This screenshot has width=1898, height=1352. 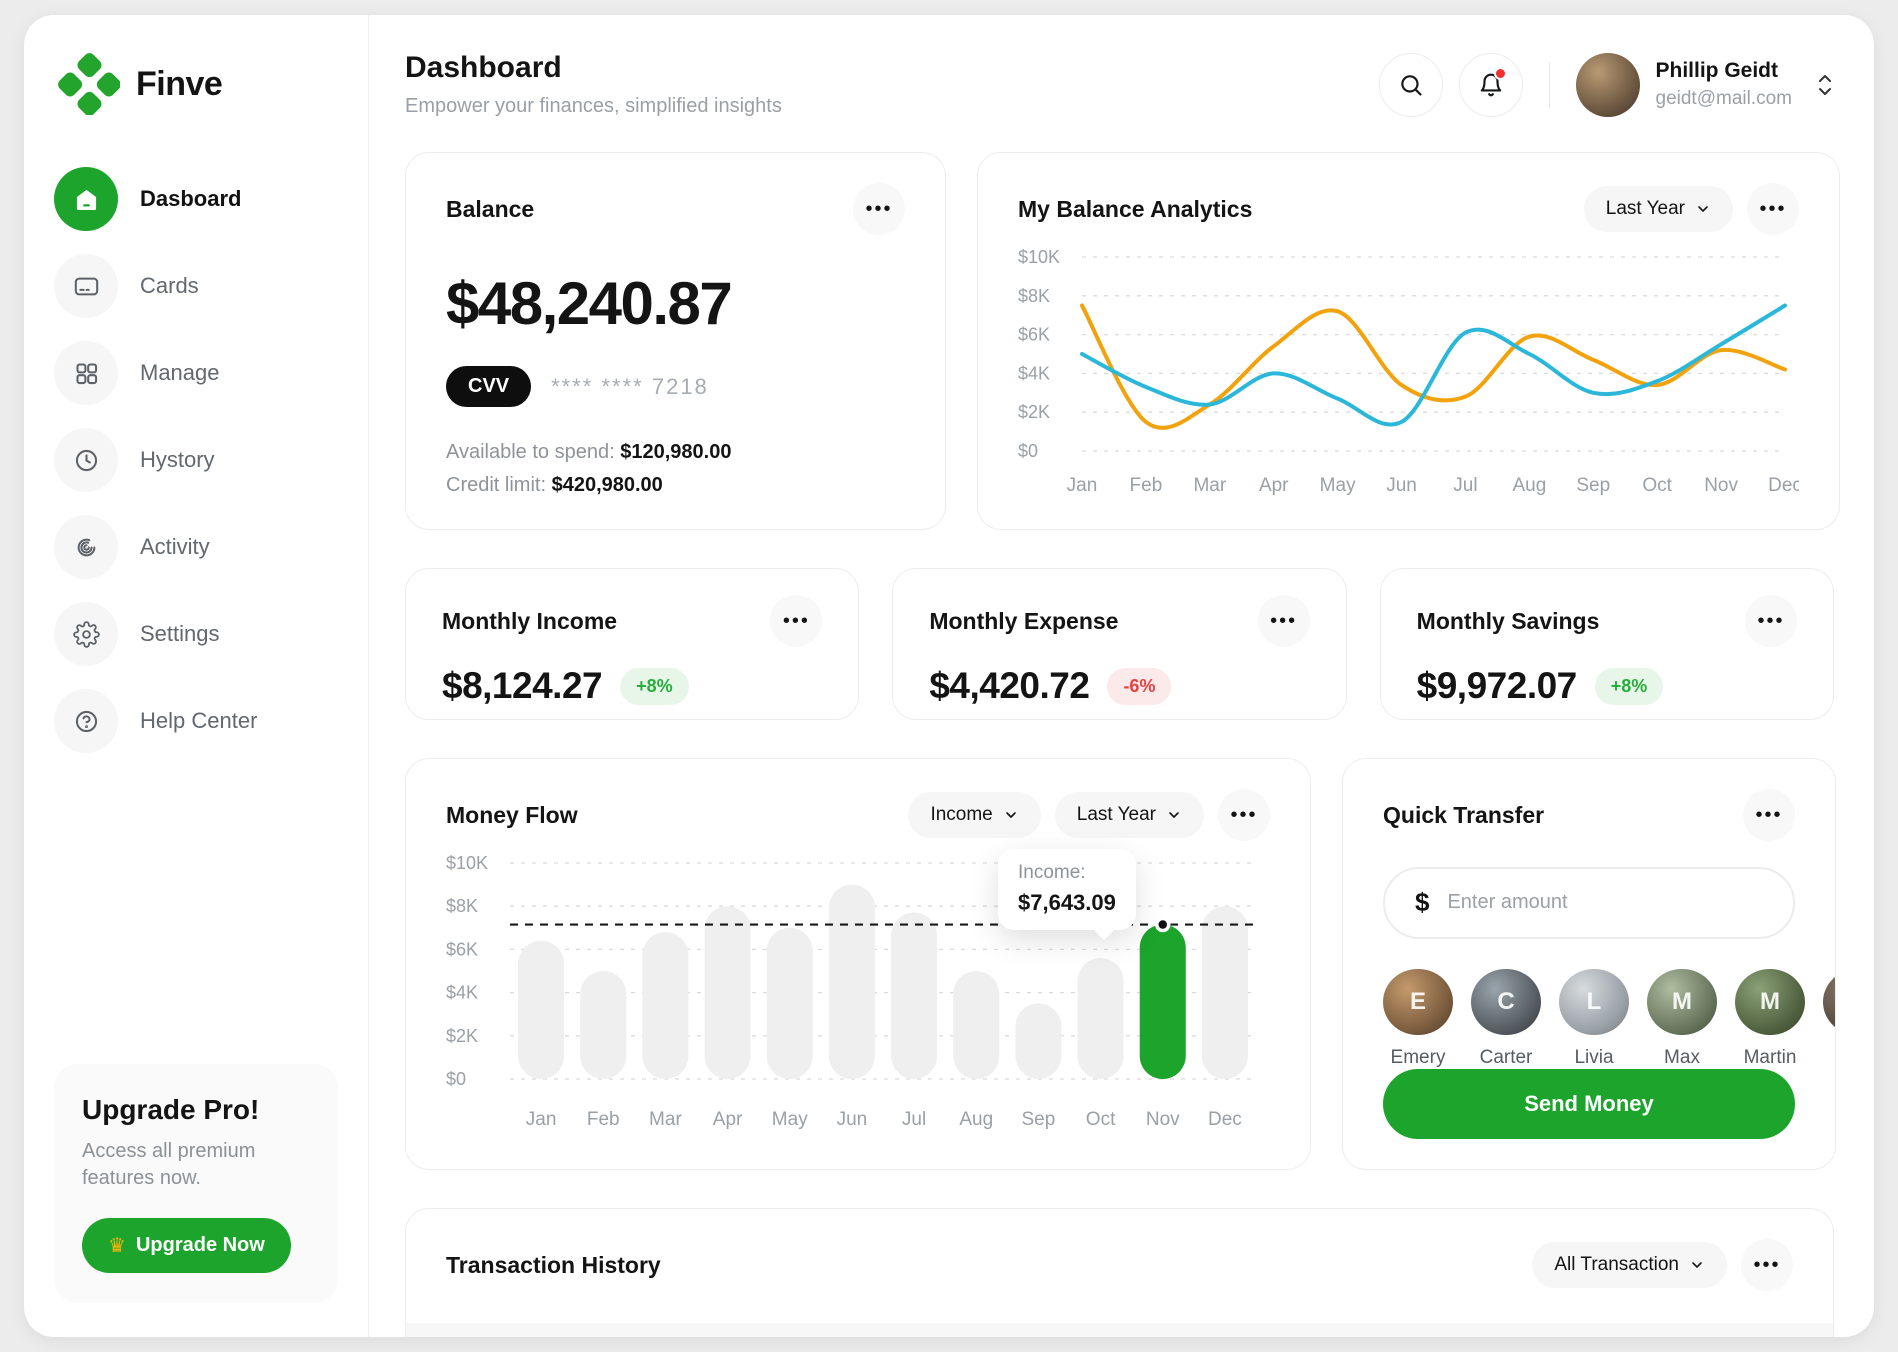 I want to click on contact-avatar: A, so click(x=1829, y=1002).